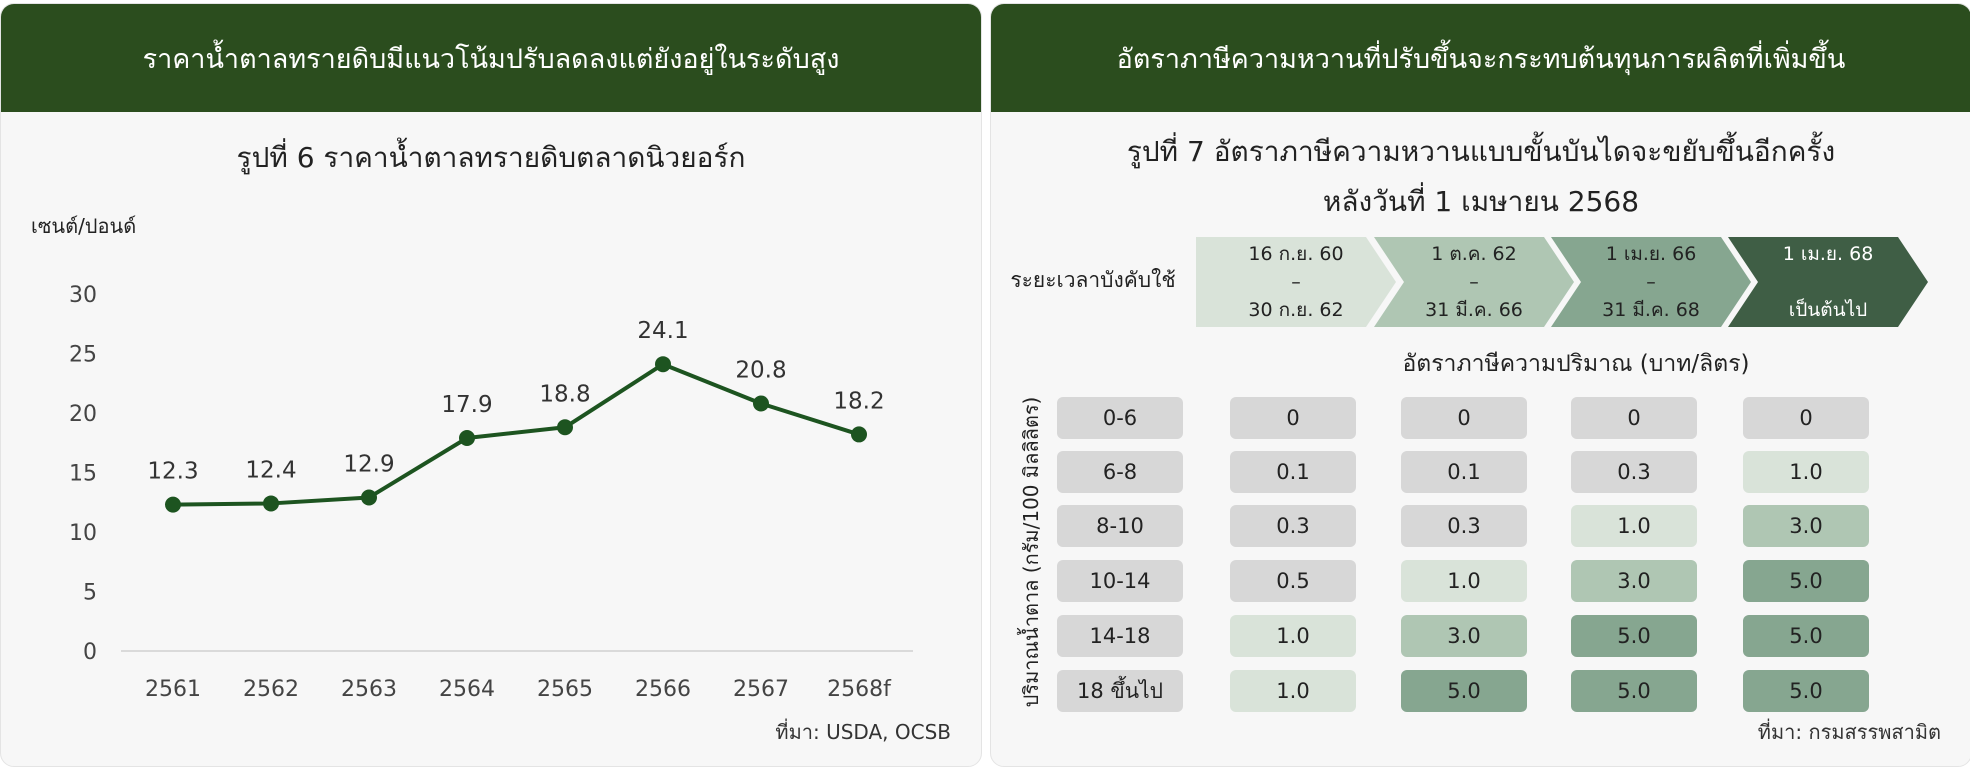  What do you see at coordinates (565, 689) in the screenshot?
I see `x-tick-label: 2565` at bounding box center [565, 689].